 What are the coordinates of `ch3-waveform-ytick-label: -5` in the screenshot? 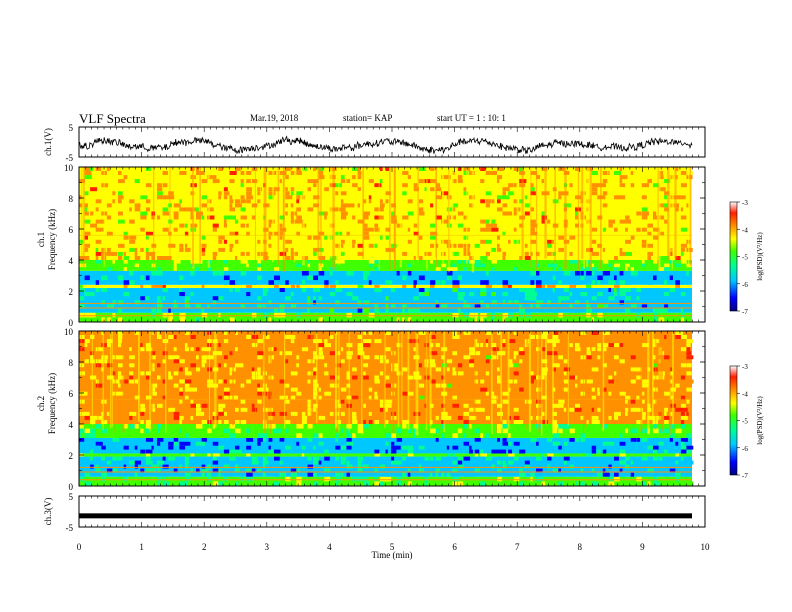 It's located at (70, 528).